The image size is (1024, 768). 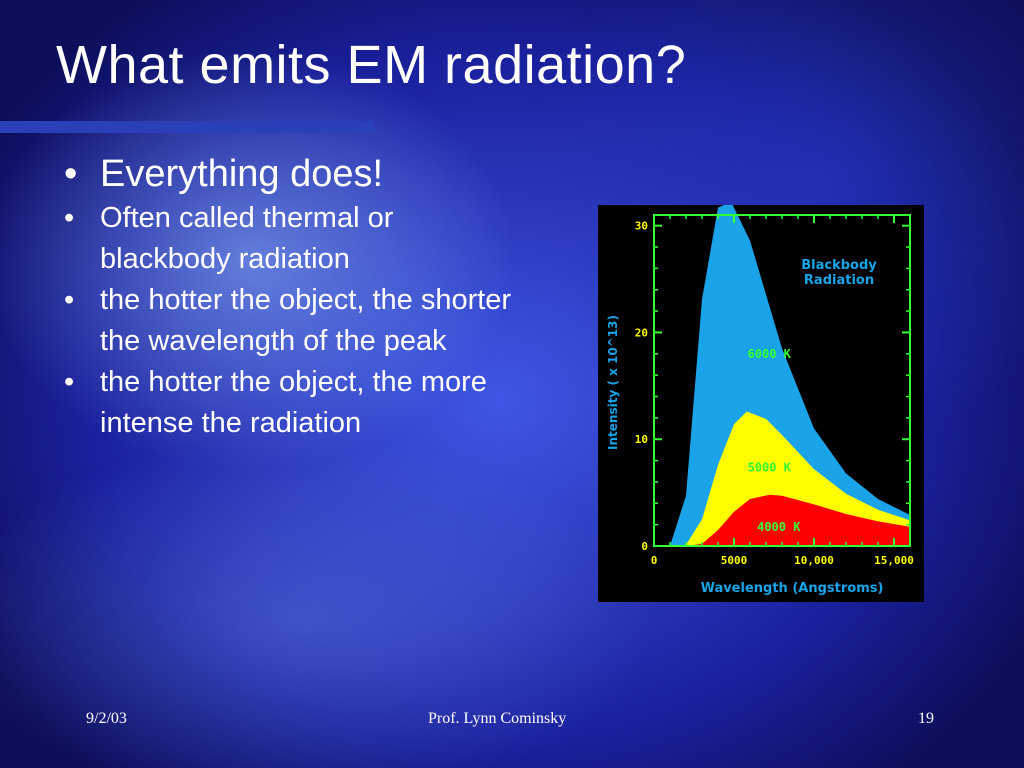 I want to click on x-tick-label: 10,000, so click(x=814, y=560).